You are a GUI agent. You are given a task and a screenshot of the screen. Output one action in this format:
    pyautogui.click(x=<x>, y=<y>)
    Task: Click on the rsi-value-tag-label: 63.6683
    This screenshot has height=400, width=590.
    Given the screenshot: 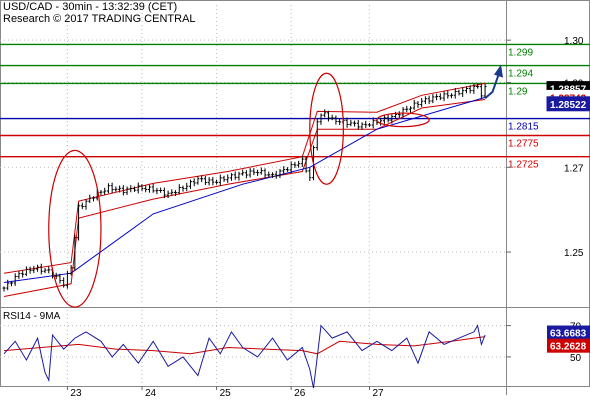 What is the action you would take?
    pyautogui.click(x=568, y=334)
    